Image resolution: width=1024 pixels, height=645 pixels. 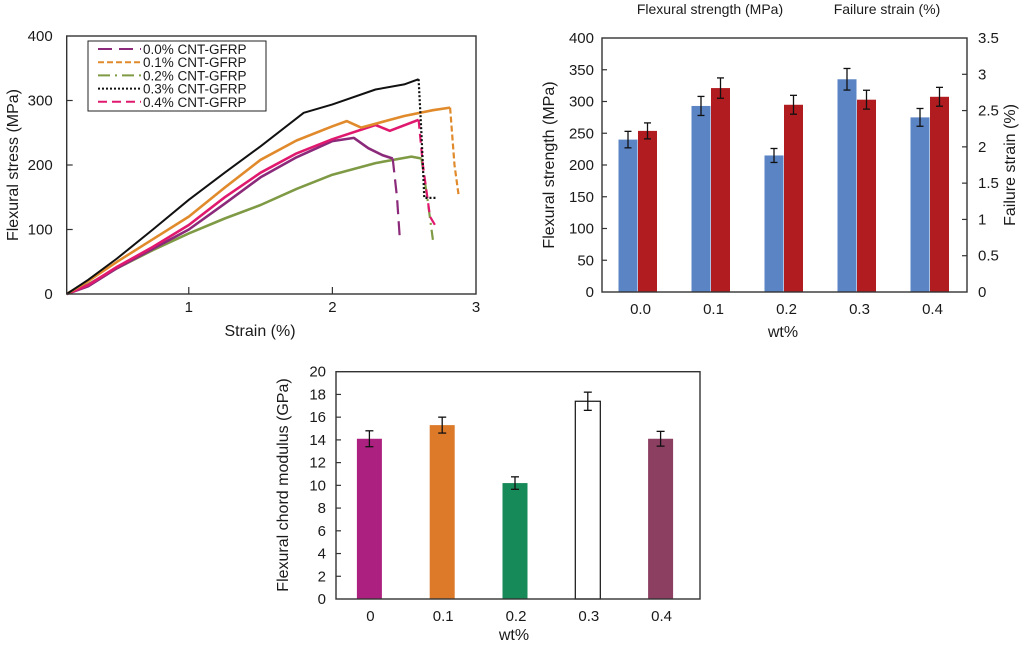 What do you see at coordinates (40, 230) in the screenshot?
I see `y-tick-label: 100` at bounding box center [40, 230].